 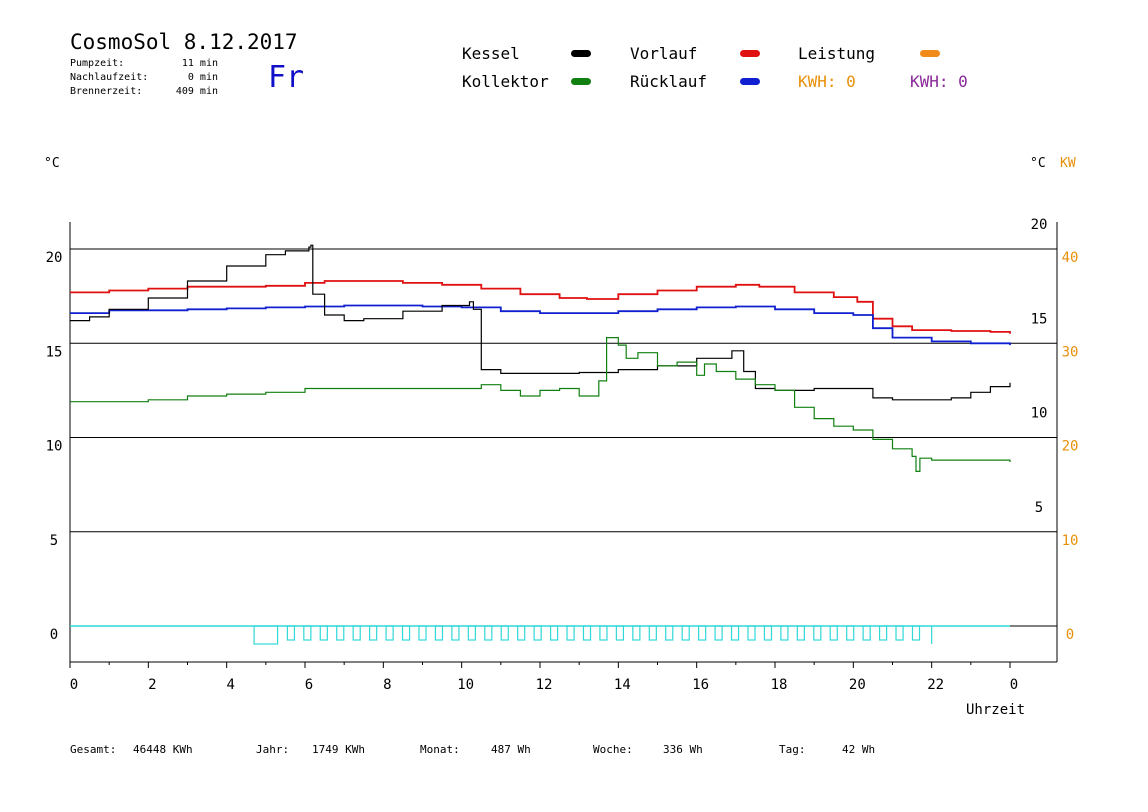 I want to click on x-tick-label: 20, so click(x=857, y=685).